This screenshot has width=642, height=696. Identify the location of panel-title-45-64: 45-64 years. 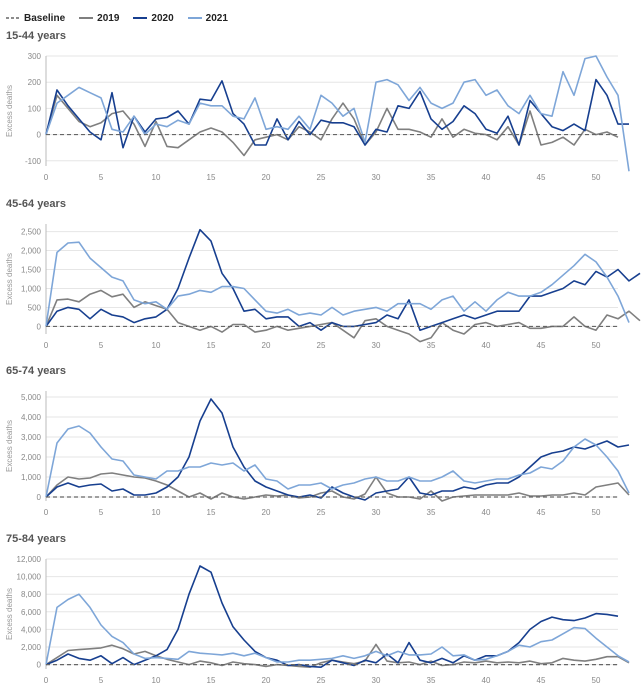
(36, 204).